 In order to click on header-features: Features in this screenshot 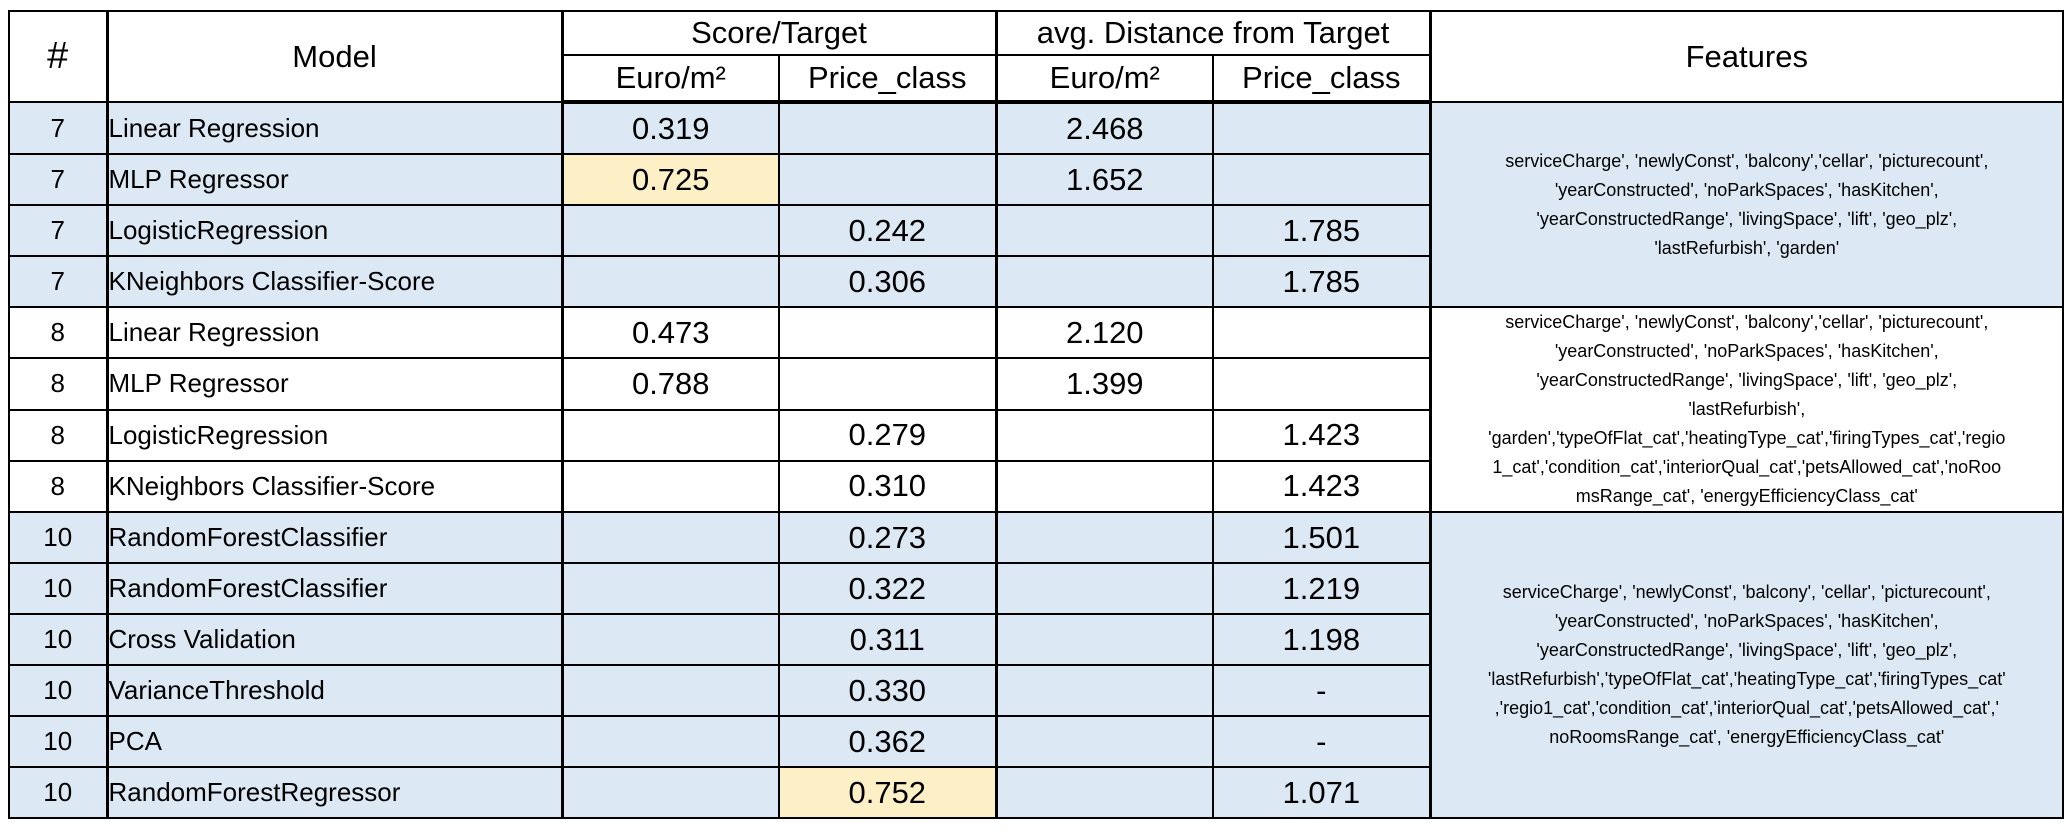, I will do `click(1747, 56)`.